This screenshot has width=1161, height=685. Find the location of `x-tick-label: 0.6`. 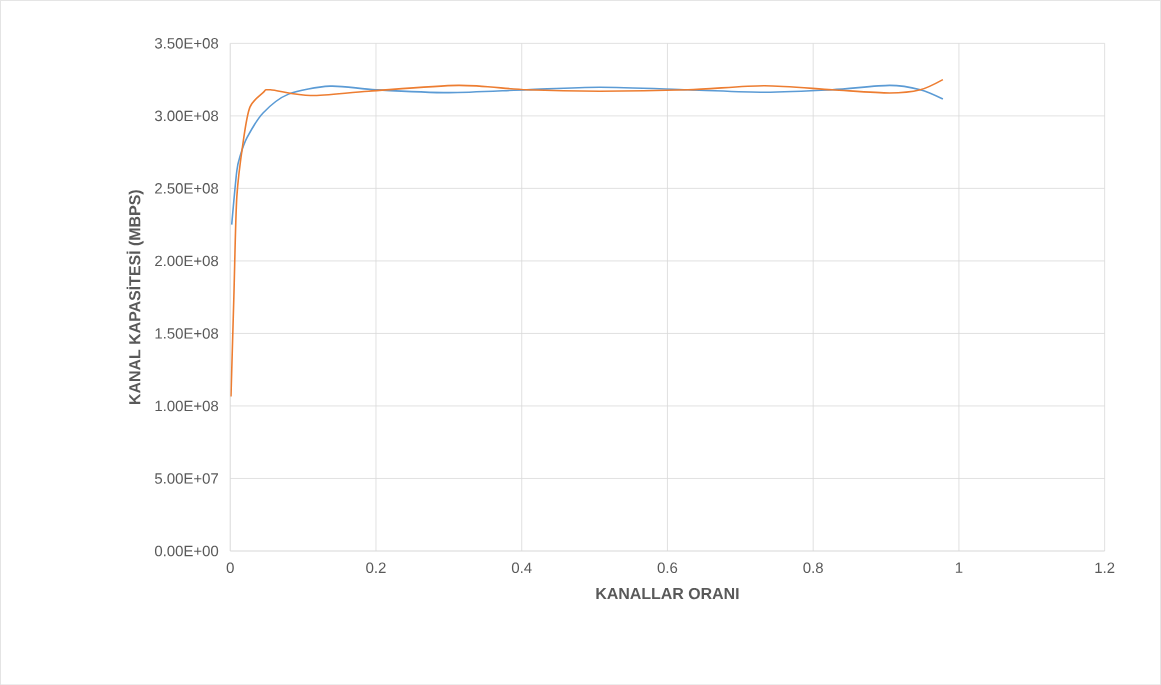

x-tick-label: 0.6 is located at coordinates (667, 567).